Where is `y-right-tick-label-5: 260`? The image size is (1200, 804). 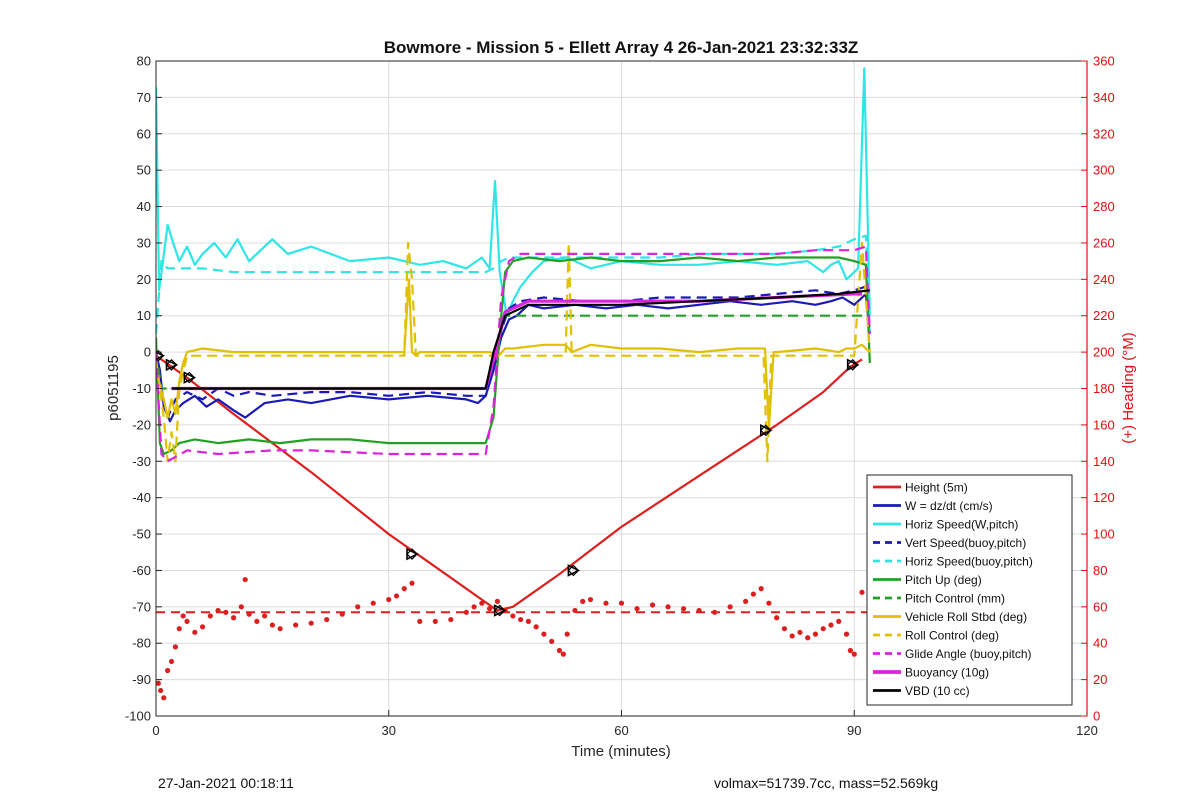
y-right-tick-label-5: 260 is located at coordinates (1104, 242).